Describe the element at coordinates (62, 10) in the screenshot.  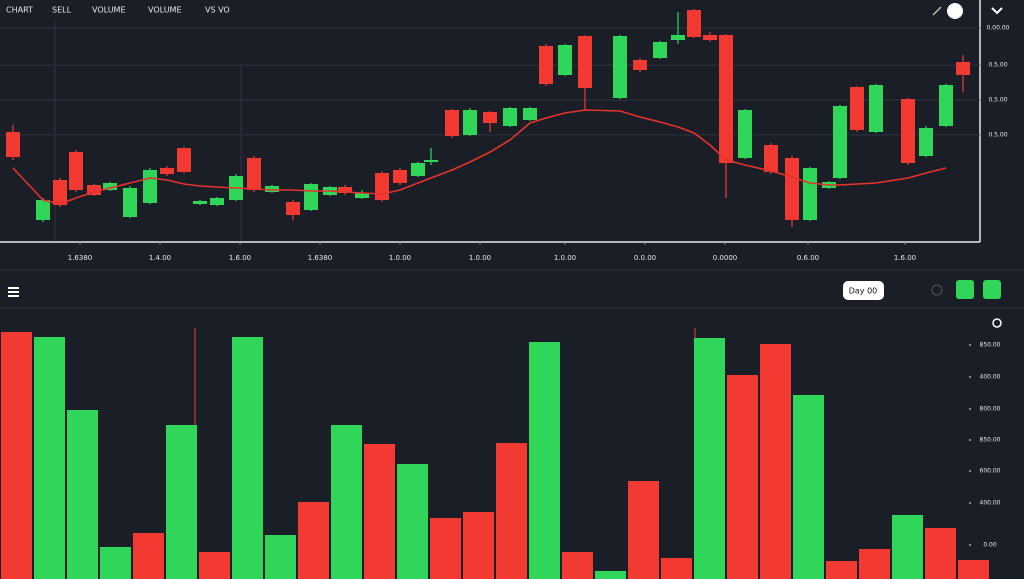
I see `tab: SELL` at that location.